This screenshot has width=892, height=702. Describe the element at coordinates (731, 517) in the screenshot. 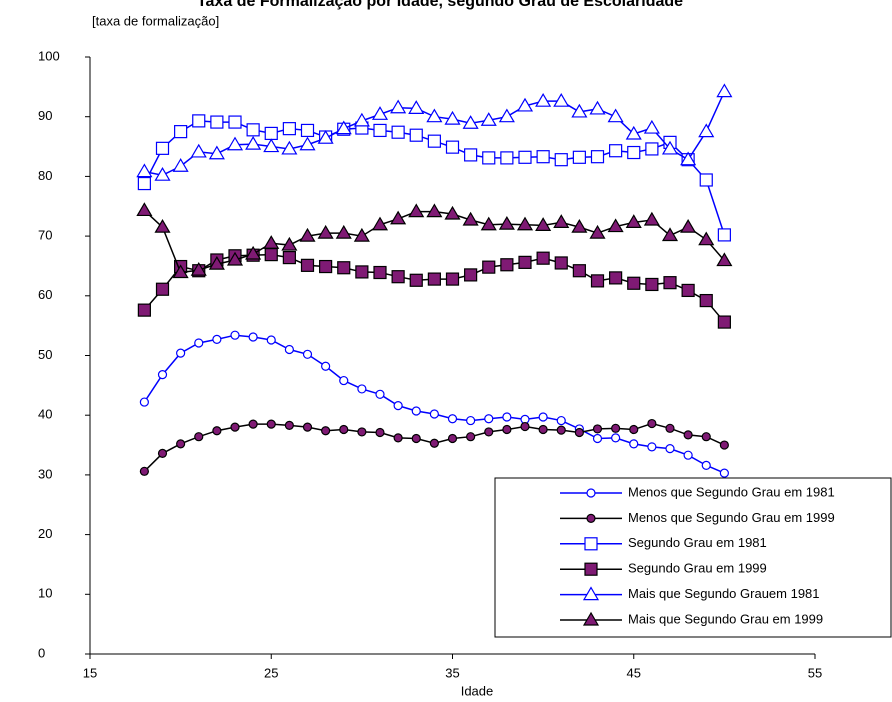

I see `legend-label: Menos que Segundo Grau em 1999` at that location.